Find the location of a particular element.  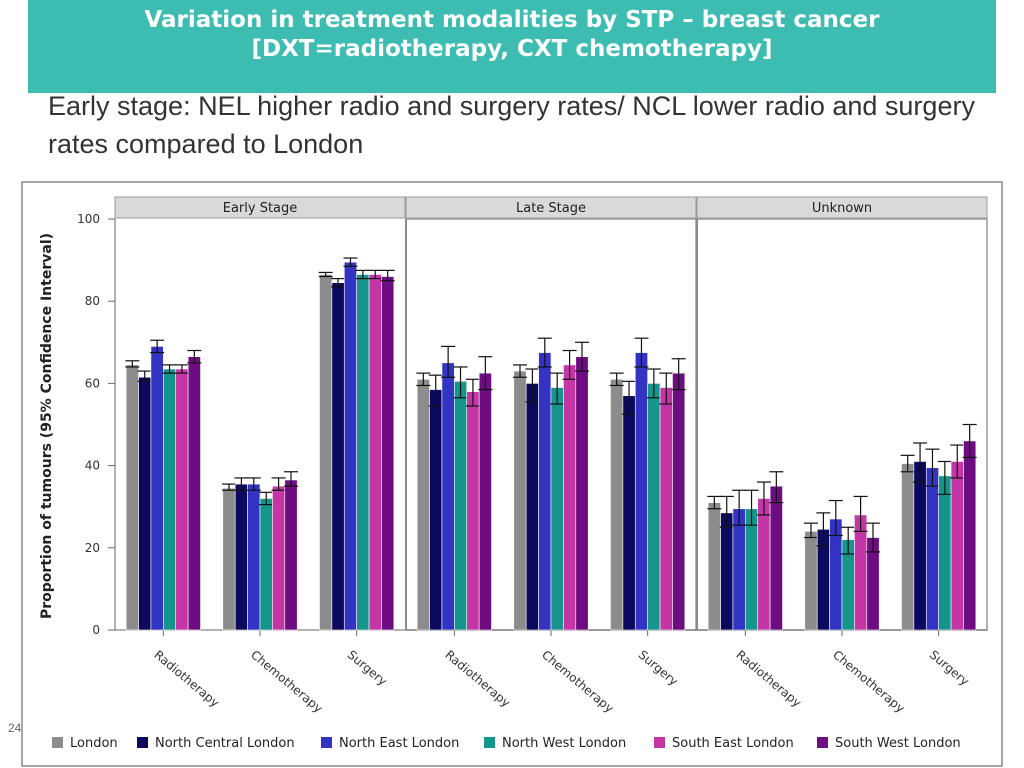

y-tick-label: 100 is located at coordinates (88, 219).